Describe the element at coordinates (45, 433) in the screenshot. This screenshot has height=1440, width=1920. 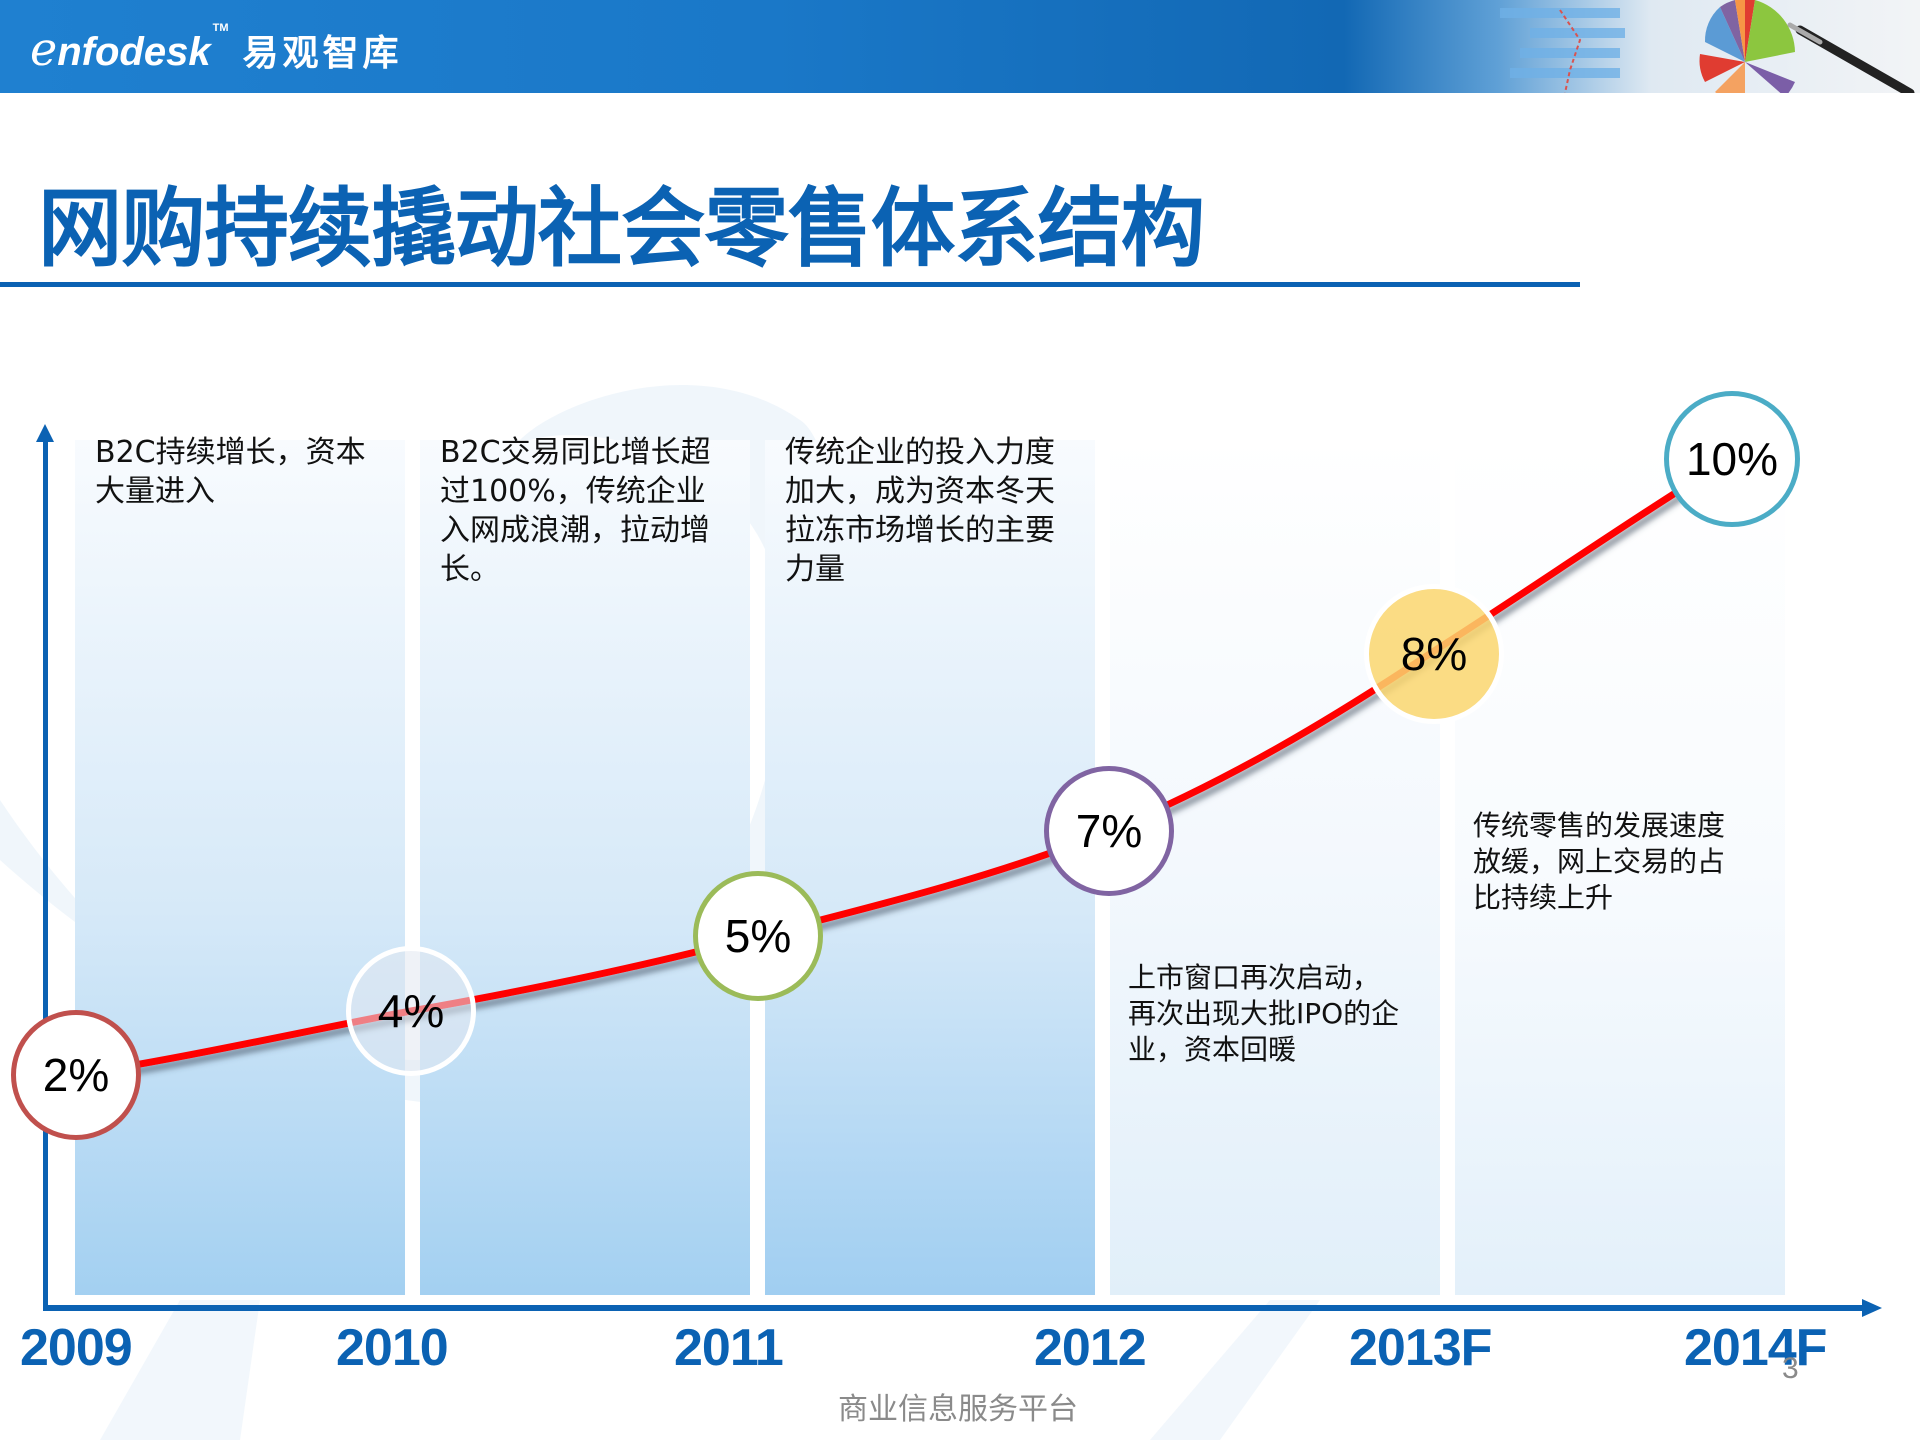
I see `y-axis-arrow-icon` at that location.